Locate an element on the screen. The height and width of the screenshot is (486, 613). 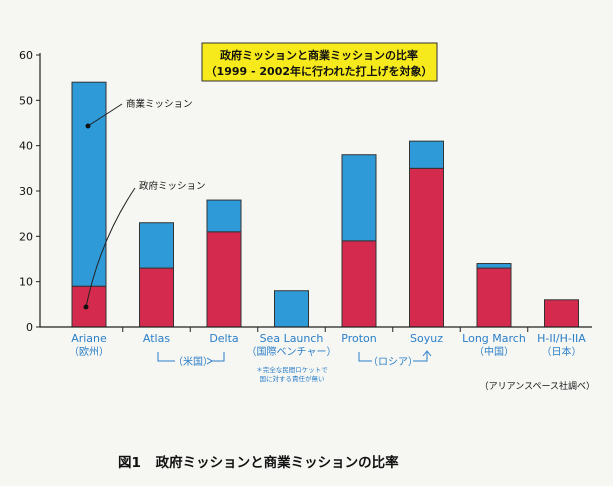
y-tick-label-20: 20 is located at coordinates (26, 236).